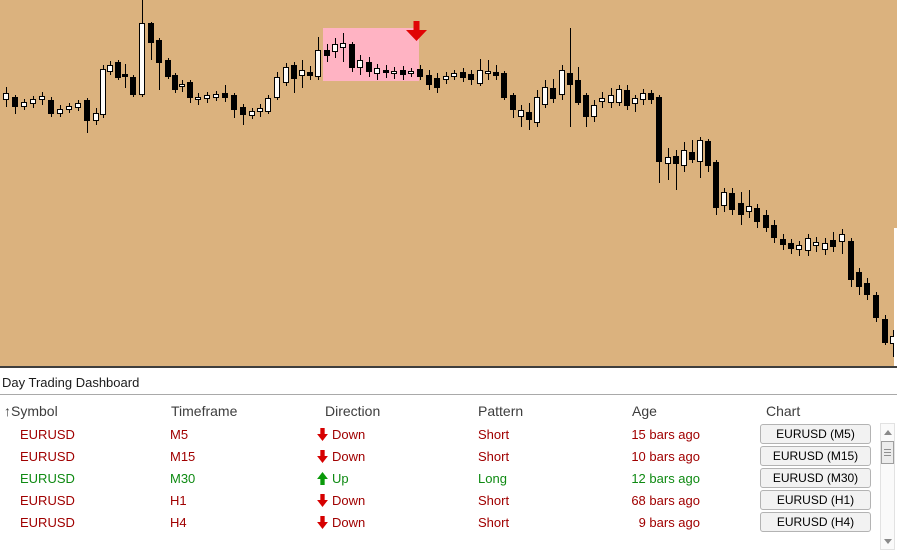 The image size is (897, 556). What do you see at coordinates (353, 411) in the screenshot?
I see `column-header-direction: Direction` at bounding box center [353, 411].